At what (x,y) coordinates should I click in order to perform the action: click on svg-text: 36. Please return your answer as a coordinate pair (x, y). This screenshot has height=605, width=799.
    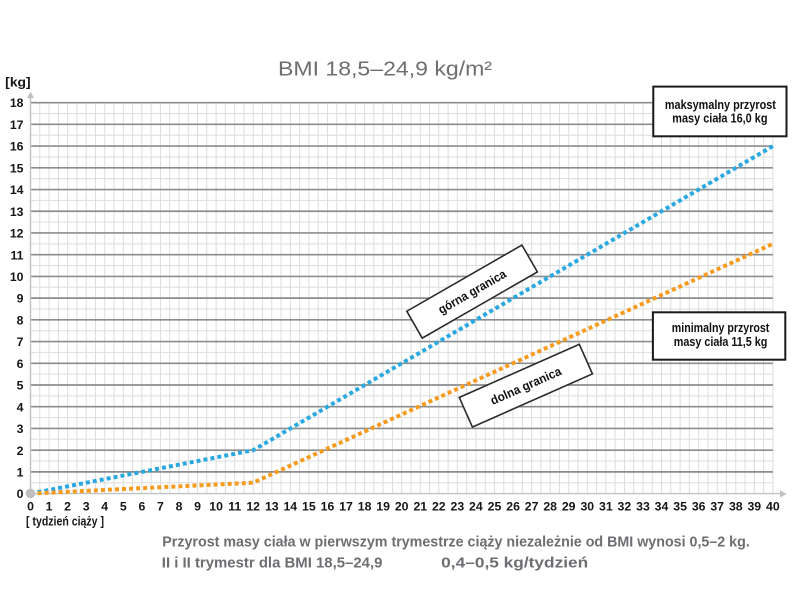
    Looking at the image, I should click on (699, 506).